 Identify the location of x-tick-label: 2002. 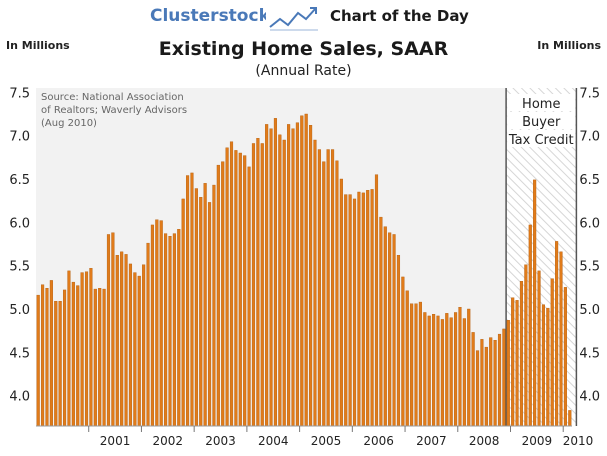
(168, 441).